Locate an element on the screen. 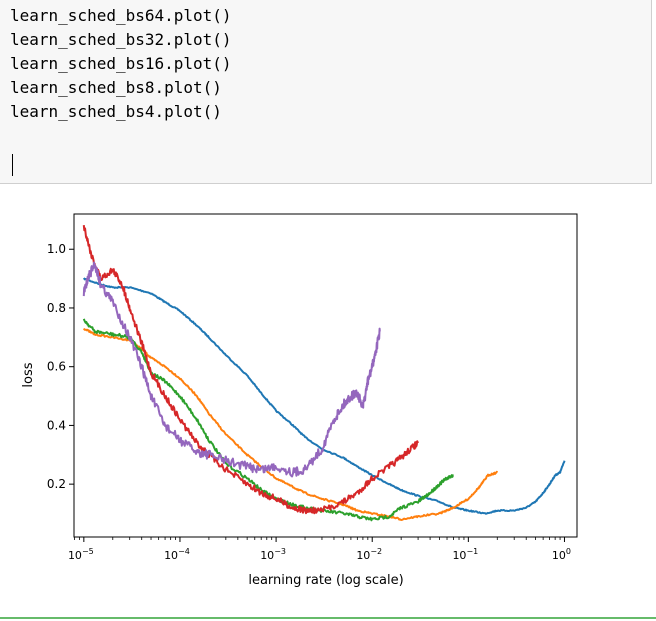 This screenshot has width=656, height=621. y-tick-label: 0.4 is located at coordinates (56, 425).